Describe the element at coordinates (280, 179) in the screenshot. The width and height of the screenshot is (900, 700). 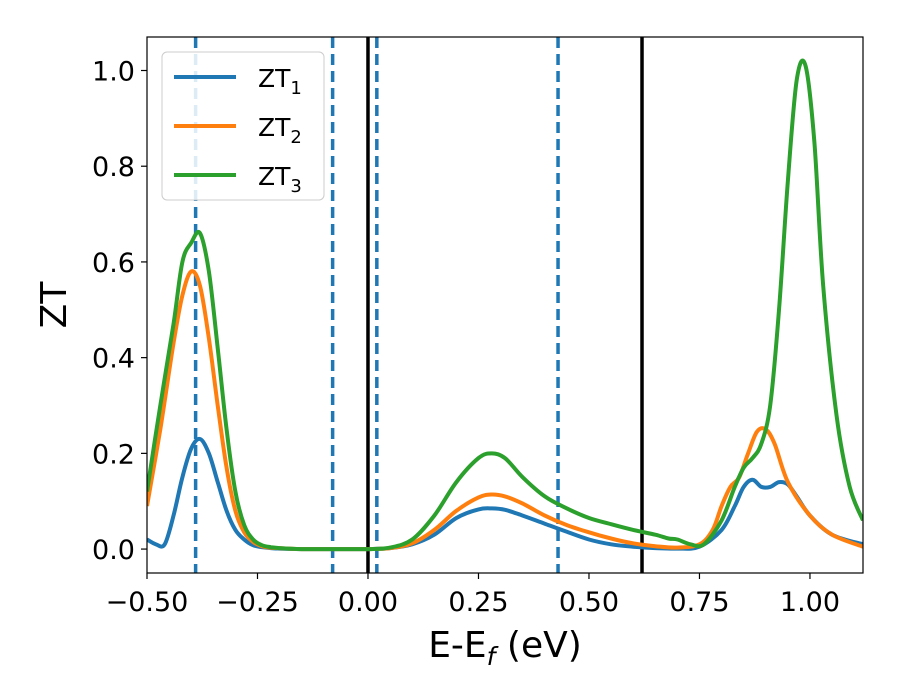
I see `legend-label: ZT3` at that location.